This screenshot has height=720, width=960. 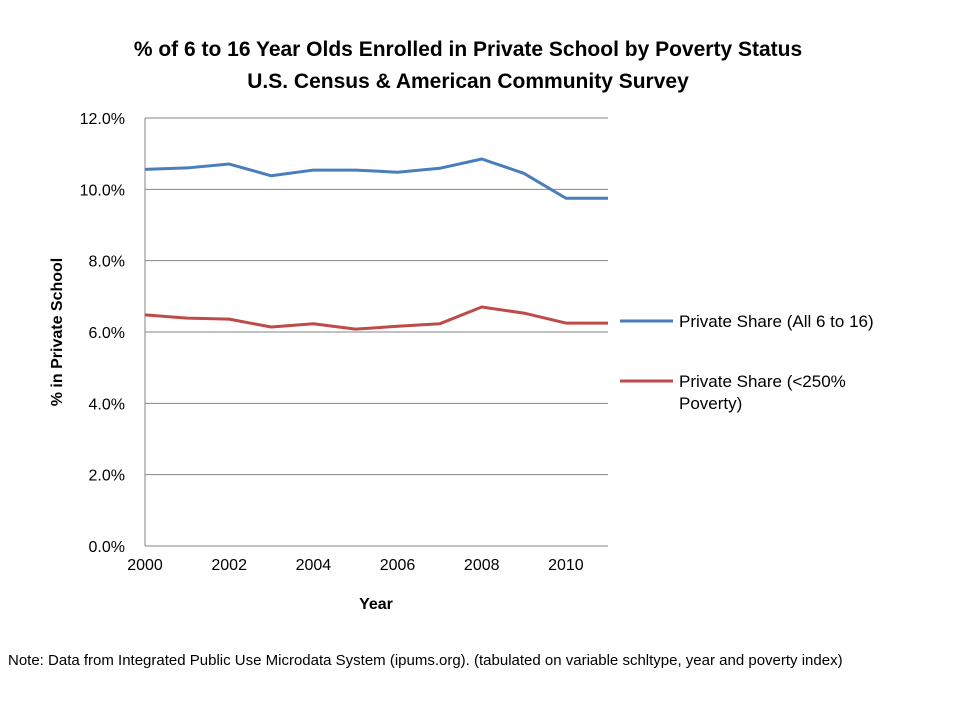 What do you see at coordinates (107, 476) in the screenshot?
I see `y-tick-label: 2.0%` at bounding box center [107, 476].